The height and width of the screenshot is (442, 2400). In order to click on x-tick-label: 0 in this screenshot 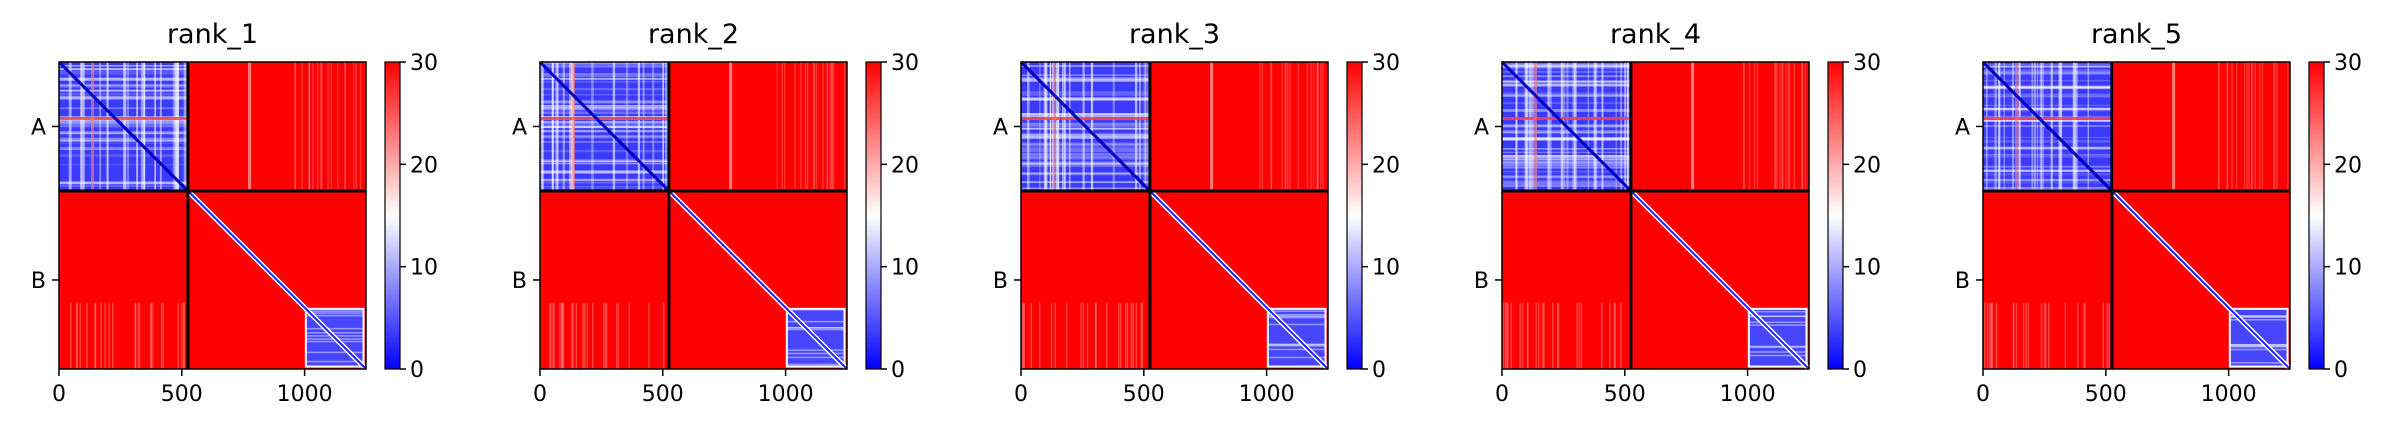, I will do `click(1983, 394)`.